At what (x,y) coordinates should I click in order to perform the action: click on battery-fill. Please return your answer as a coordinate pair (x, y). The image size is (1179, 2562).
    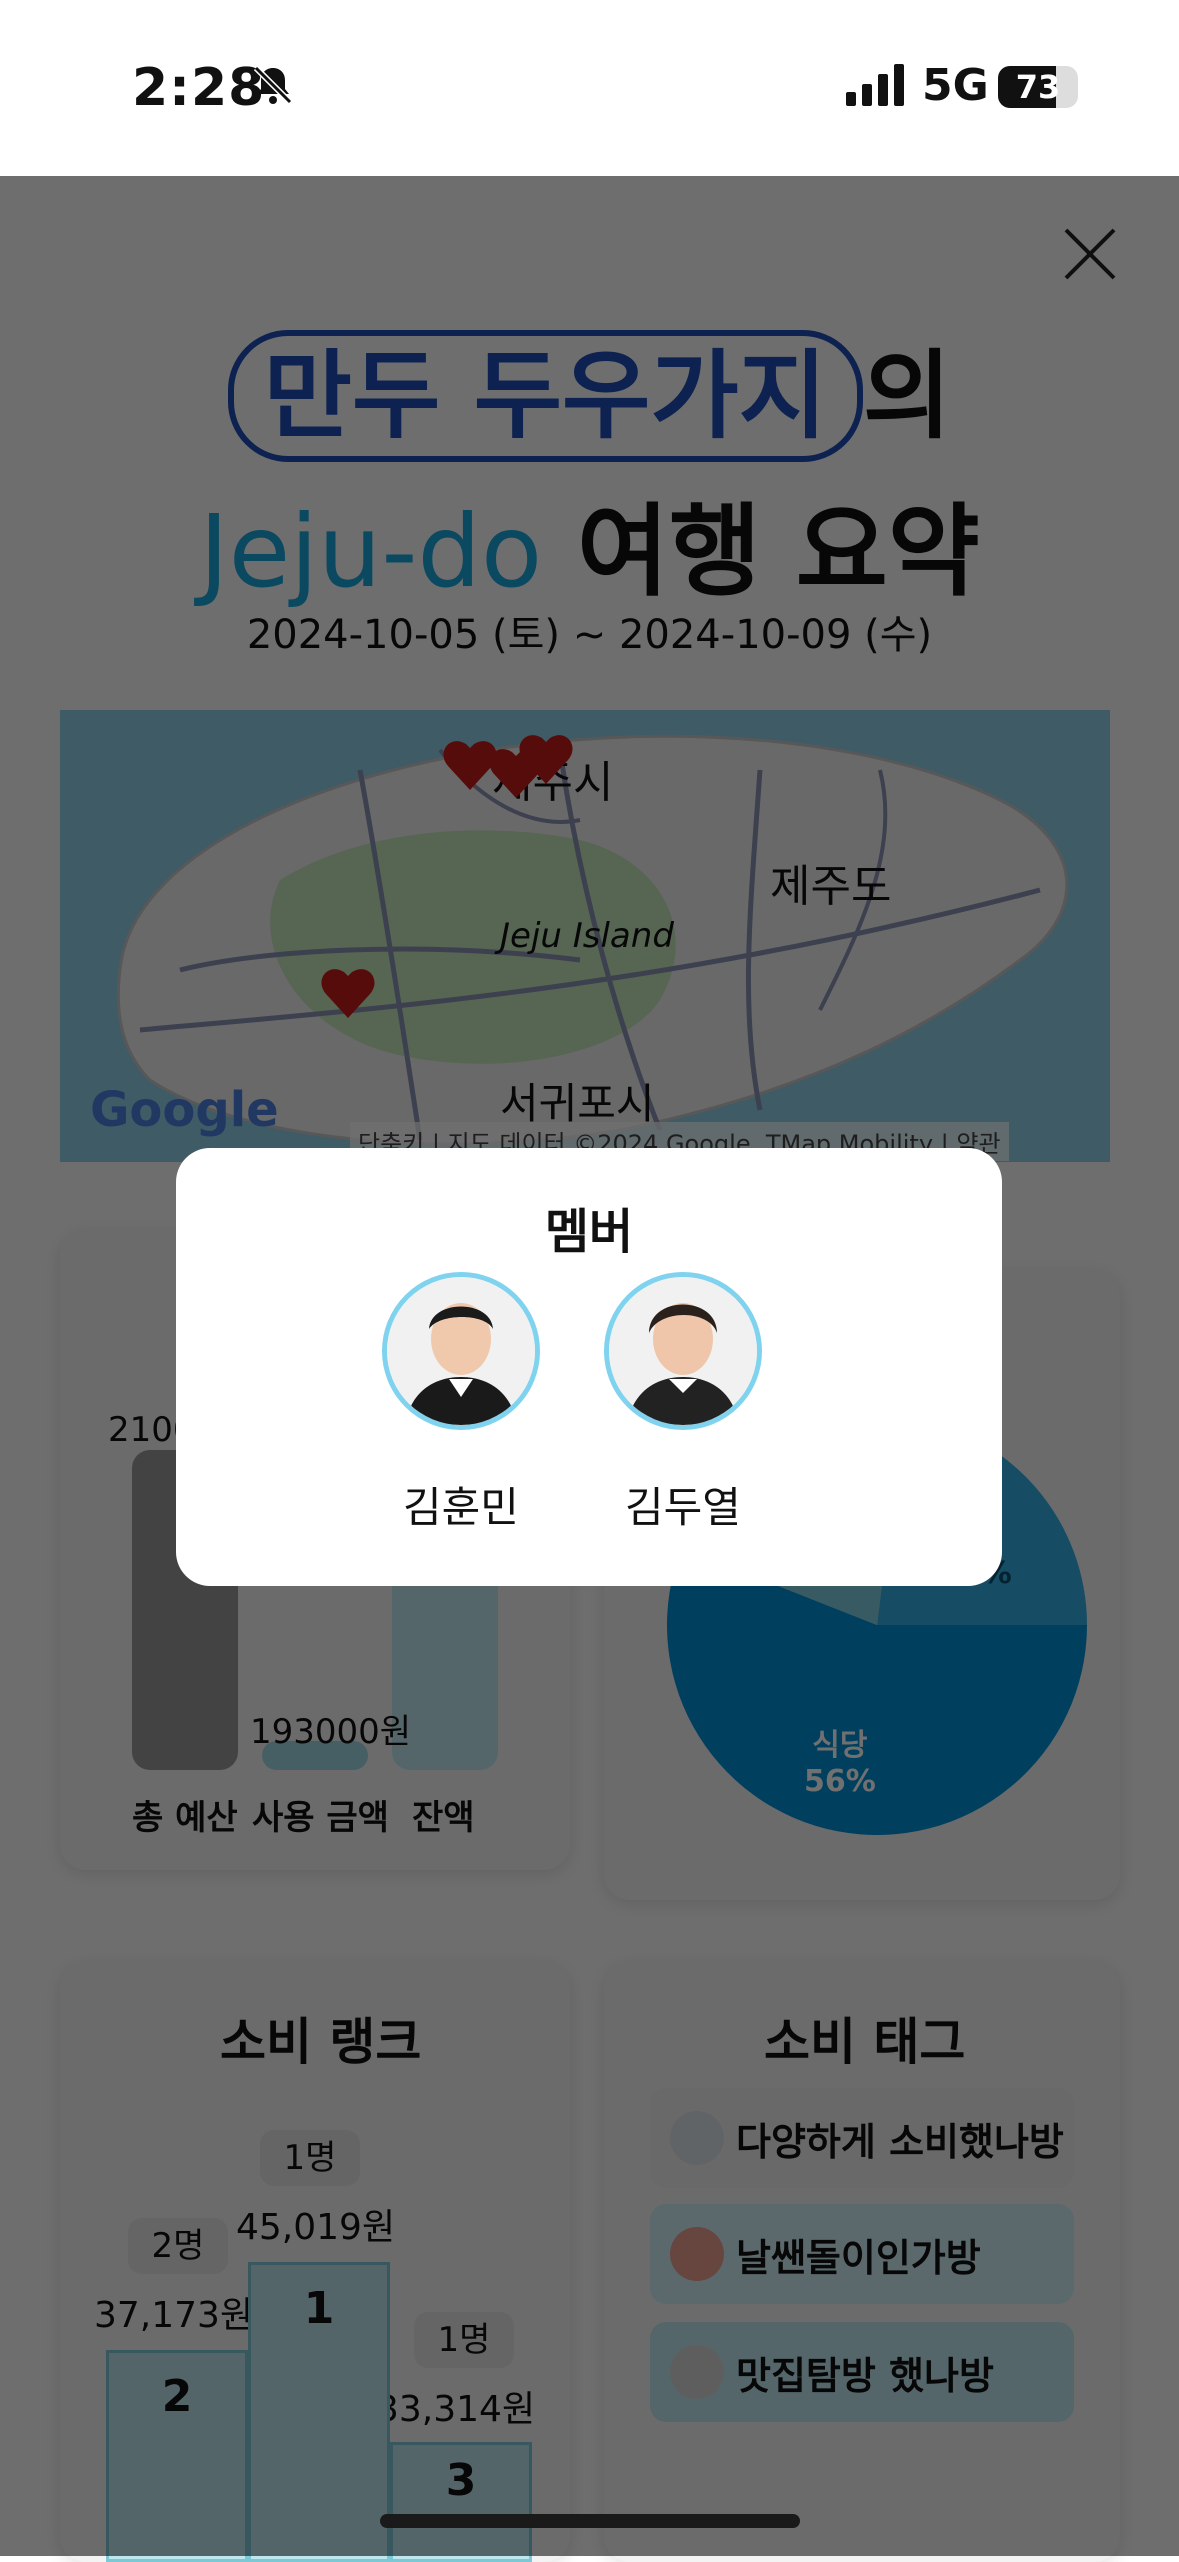
    Looking at the image, I should click on (1027, 87).